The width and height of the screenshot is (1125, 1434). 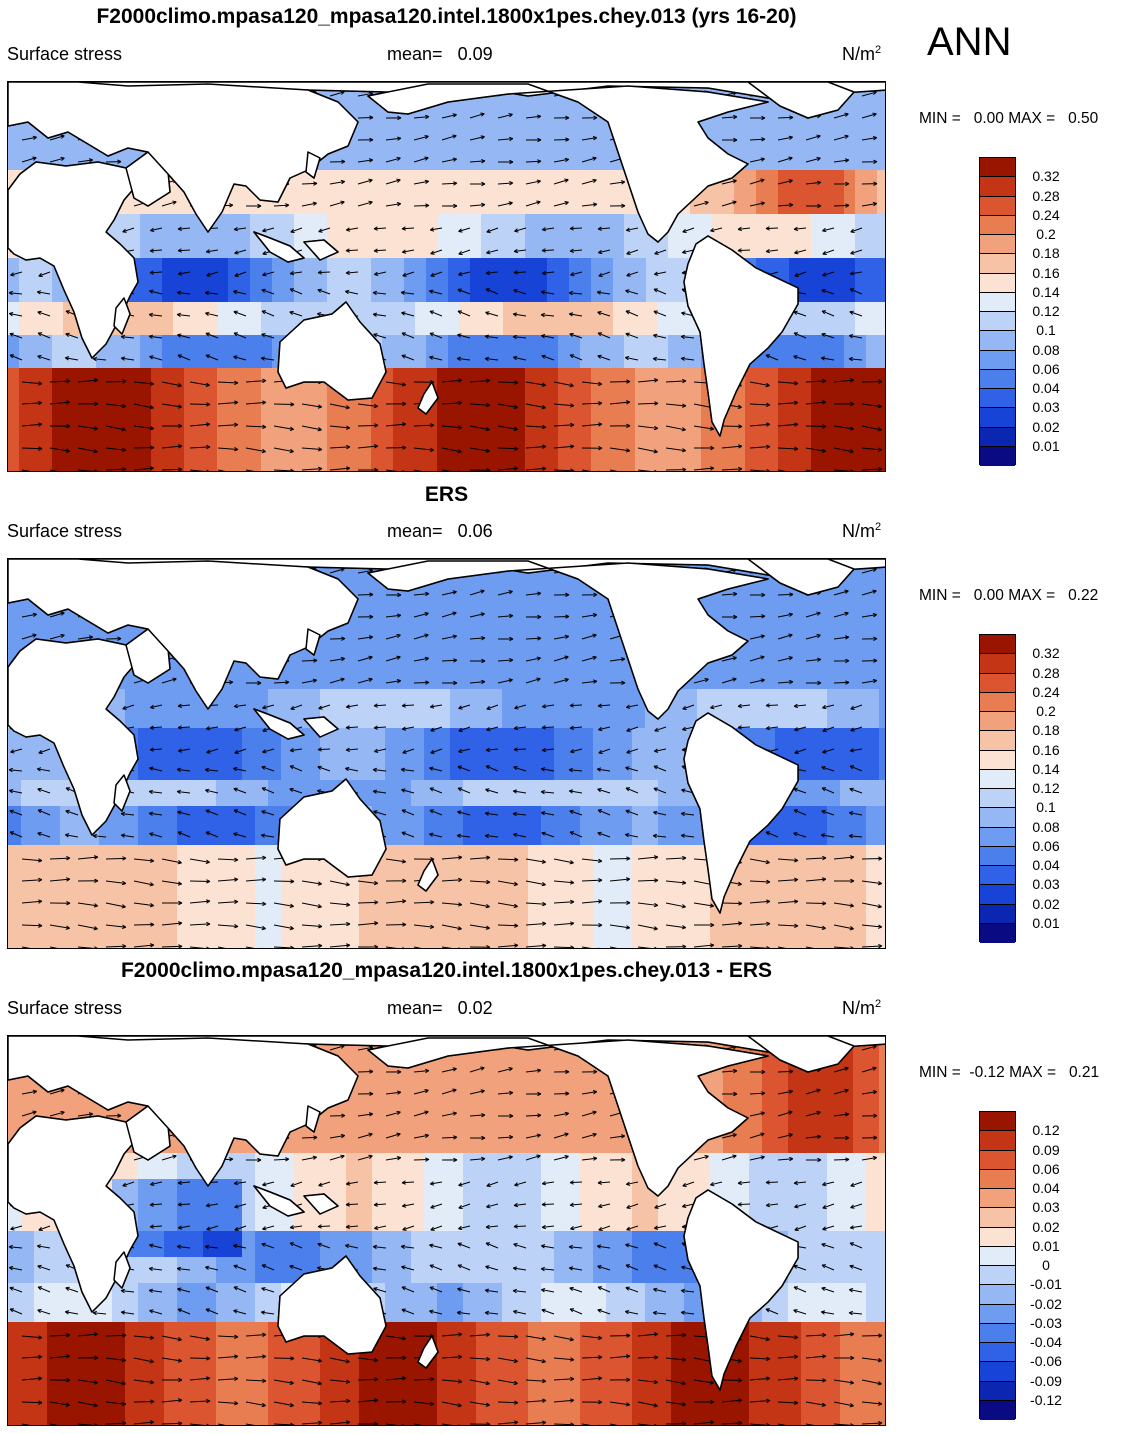 What do you see at coordinates (475, 54) in the screenshot?
I see `mean-value: 0.09` at bounding box center [475, 54].